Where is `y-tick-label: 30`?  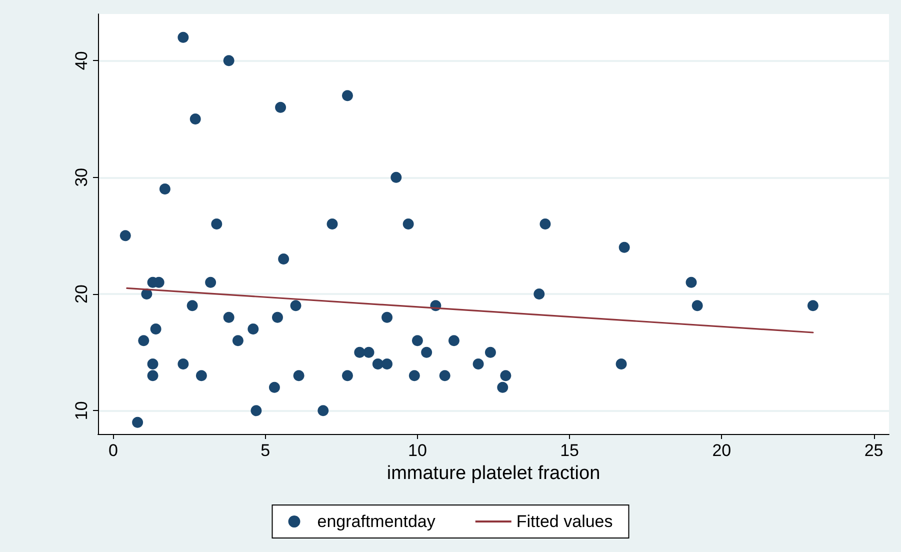 y-tick-label: 30 is located at coordinates (81, 177).